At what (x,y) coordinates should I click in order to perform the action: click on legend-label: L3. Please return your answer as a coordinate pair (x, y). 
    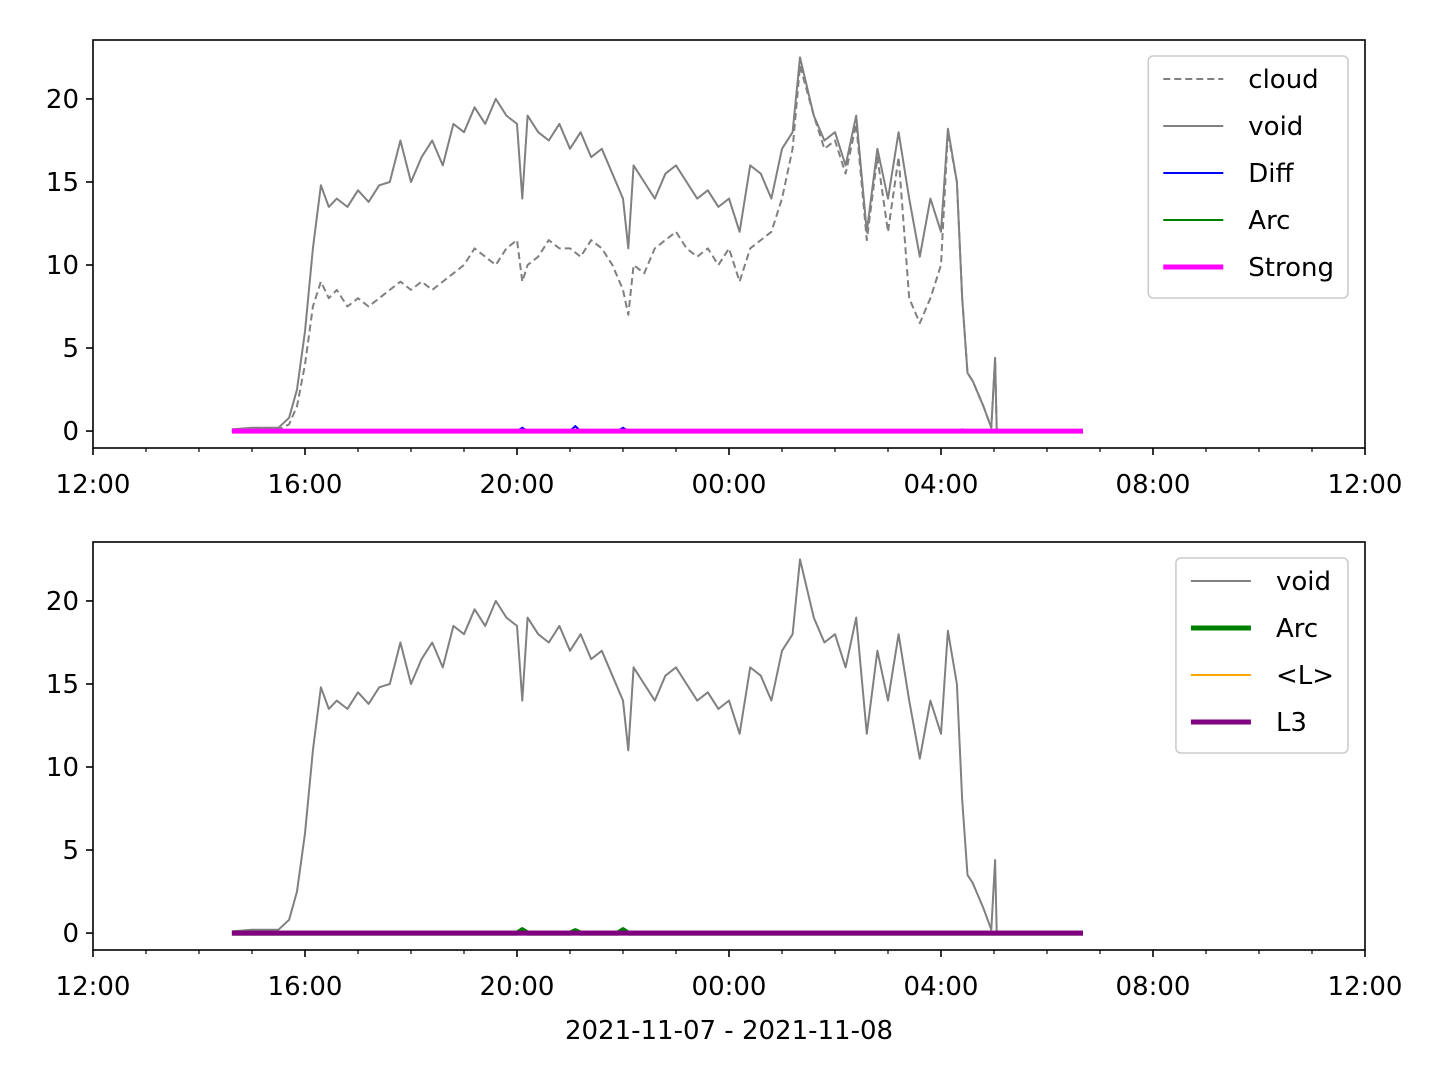
    Looking at the image, I should click on (1291, 723).